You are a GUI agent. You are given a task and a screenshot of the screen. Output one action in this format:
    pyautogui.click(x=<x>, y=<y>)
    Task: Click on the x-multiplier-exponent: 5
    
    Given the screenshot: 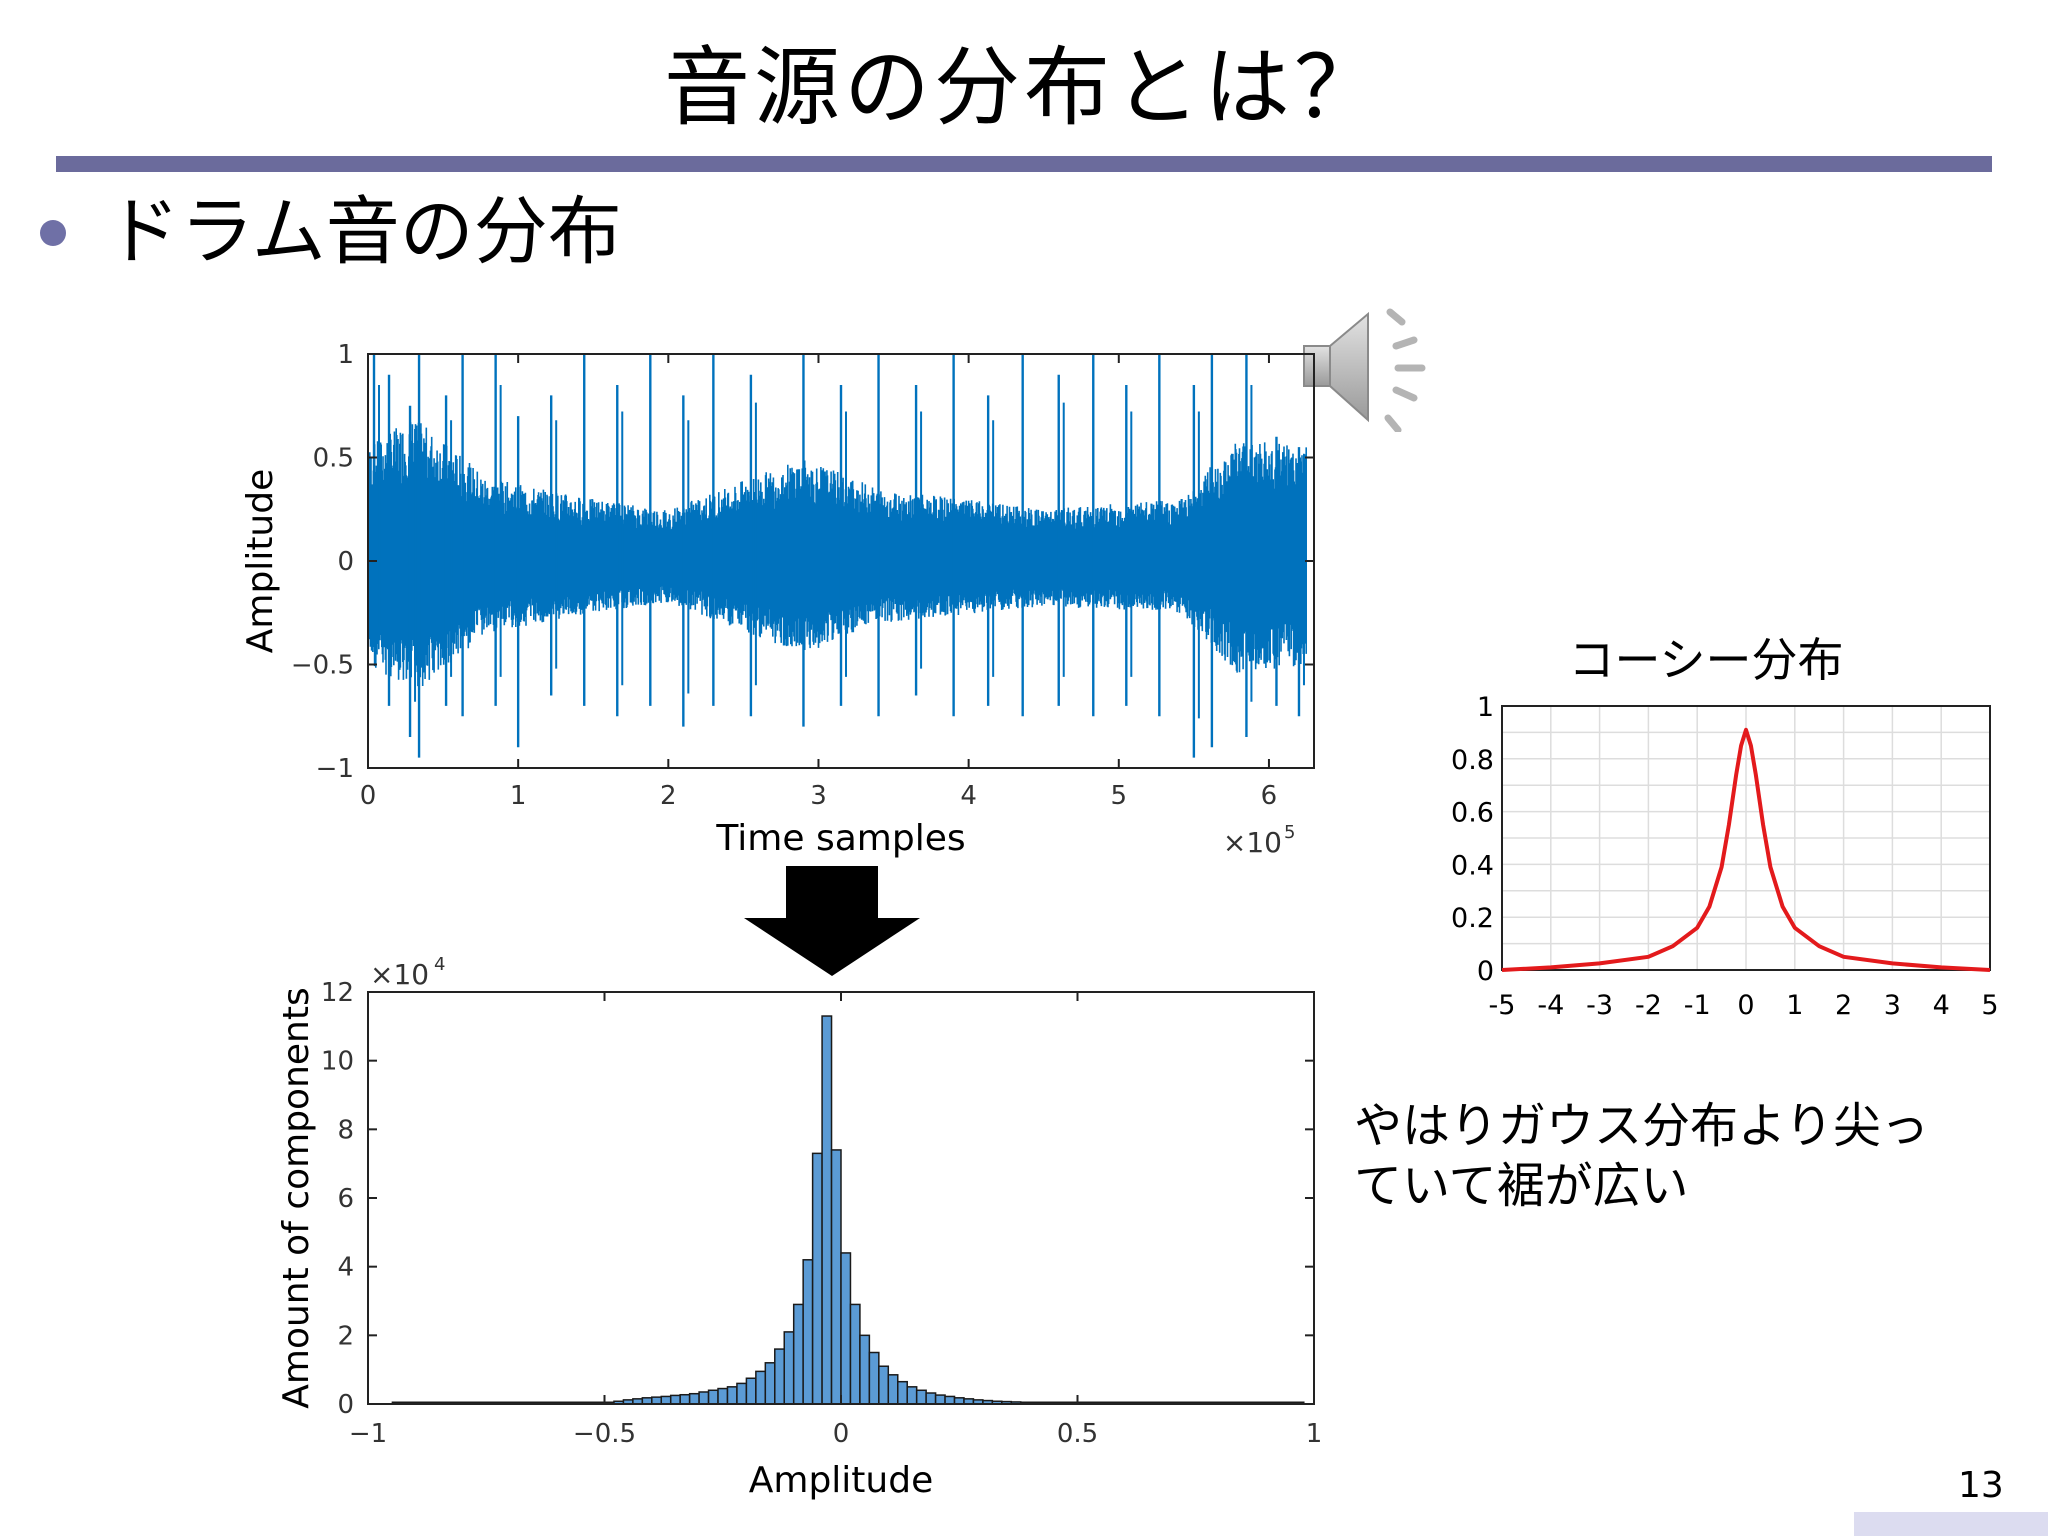 What is the action you would take?
    pyautogui.click(x=1289, y=832)
    